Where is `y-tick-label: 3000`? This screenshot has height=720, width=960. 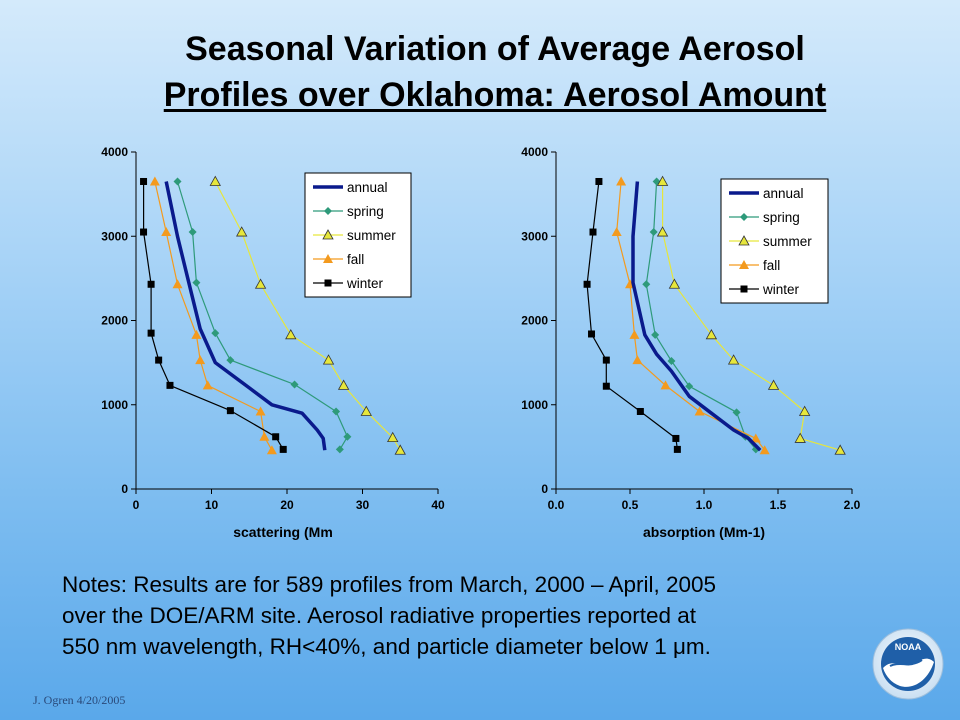 y-tick-label: 3000 is located at coordinates (534, 236).